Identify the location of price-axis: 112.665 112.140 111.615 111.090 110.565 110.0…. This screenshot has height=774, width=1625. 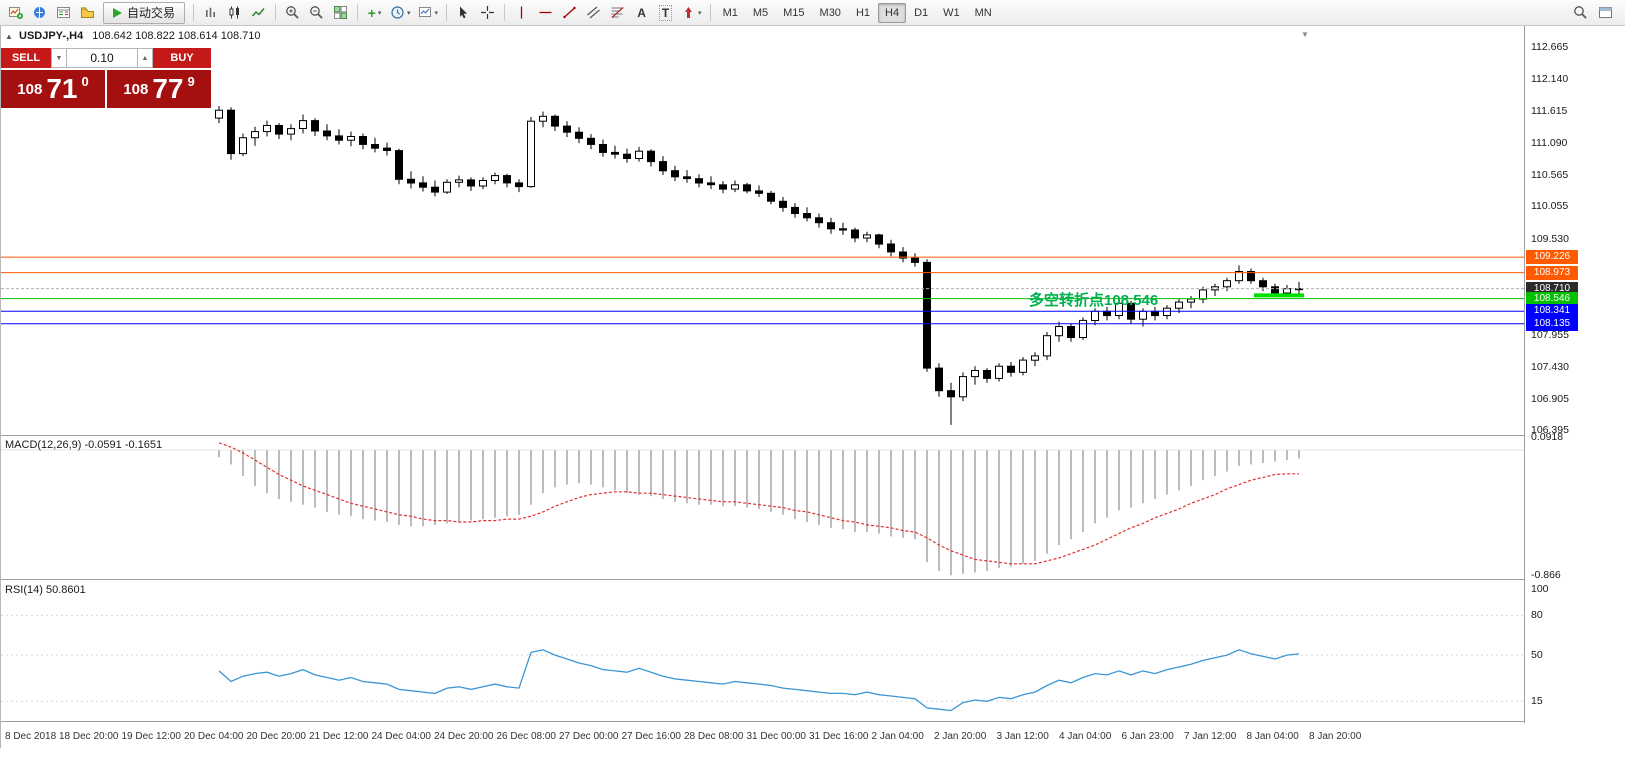
(1574, 374).